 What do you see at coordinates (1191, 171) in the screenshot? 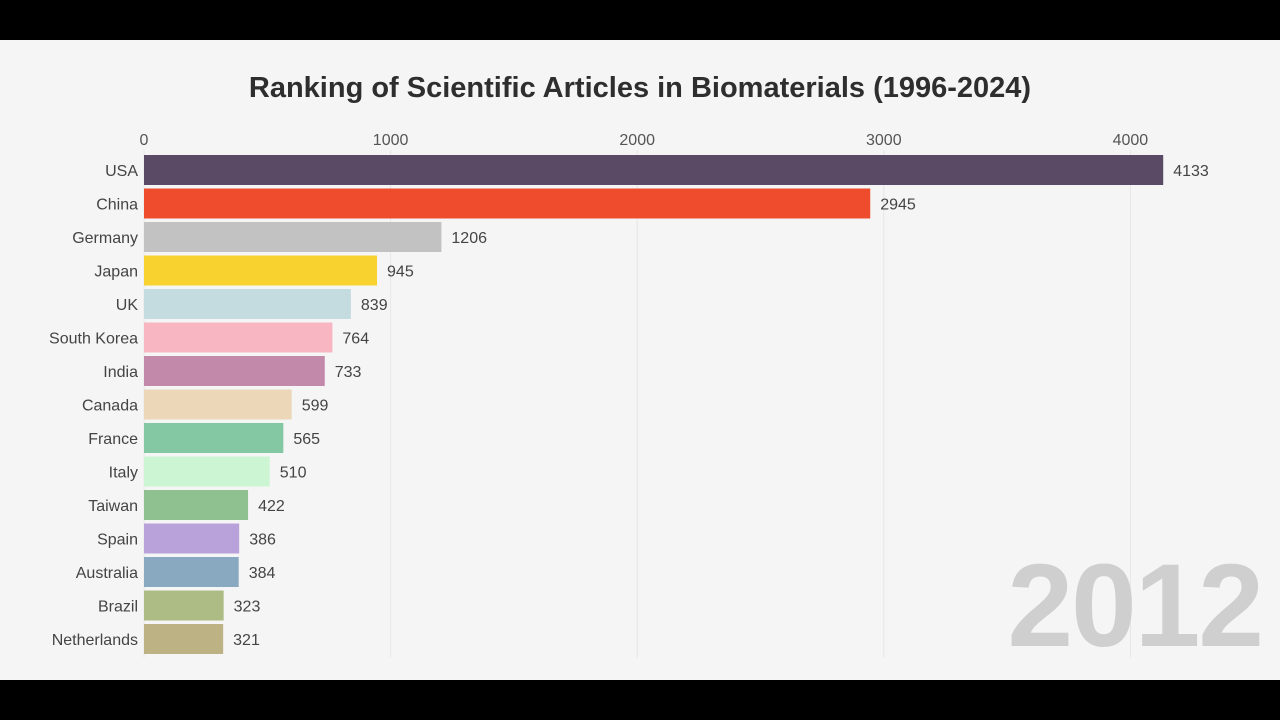
I see `data-label: 4133` at bounding box center [1191, 171].